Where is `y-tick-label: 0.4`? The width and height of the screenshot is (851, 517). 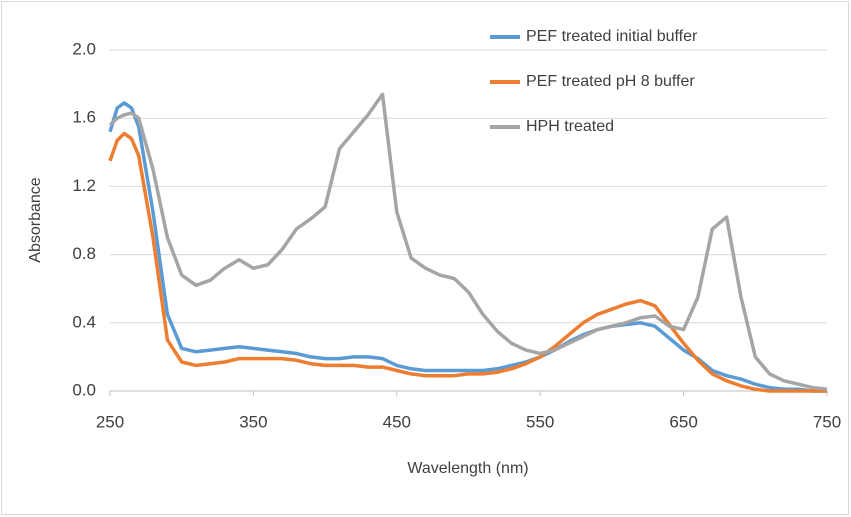
y-tick-label: 0.4 is located at coordinates (84, 321).